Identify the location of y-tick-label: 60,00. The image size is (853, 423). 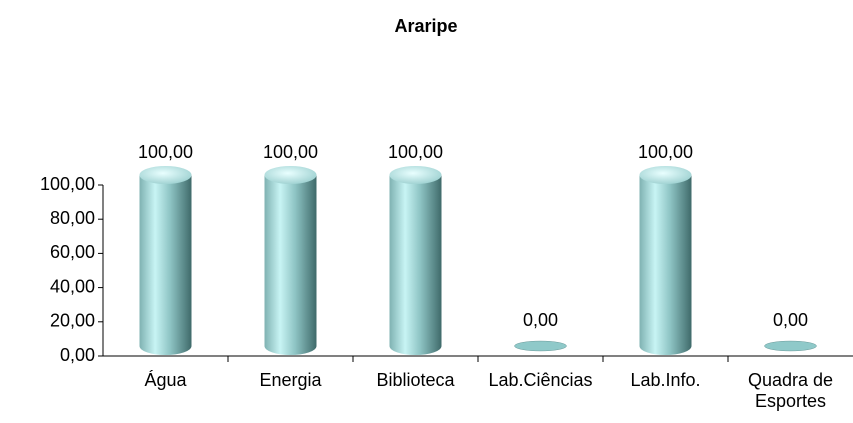
(72, 252).